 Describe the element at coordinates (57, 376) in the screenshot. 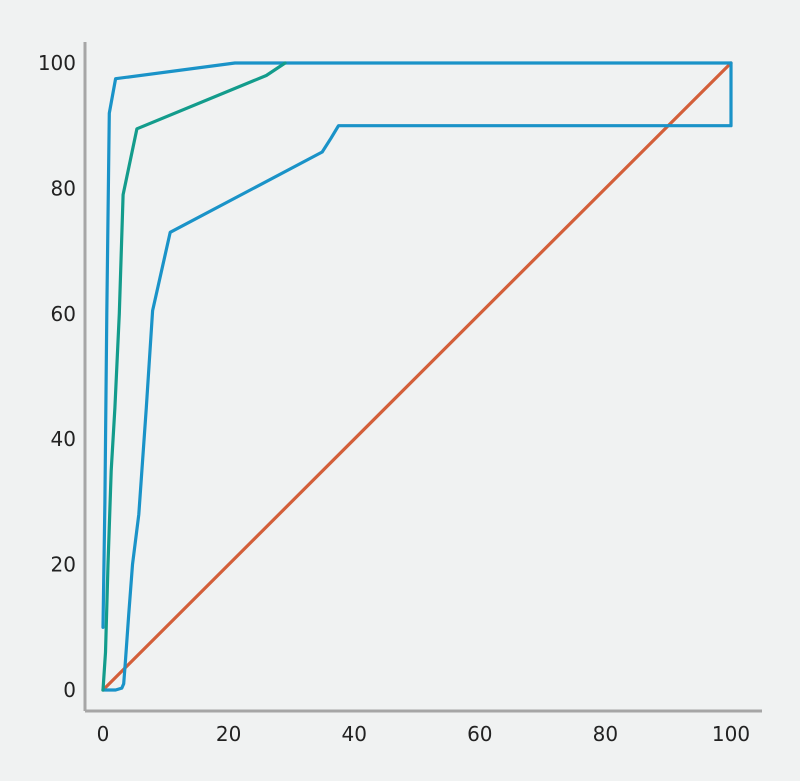

I see `y-tick-labels: 0 20 40 60 80 100` at that location.